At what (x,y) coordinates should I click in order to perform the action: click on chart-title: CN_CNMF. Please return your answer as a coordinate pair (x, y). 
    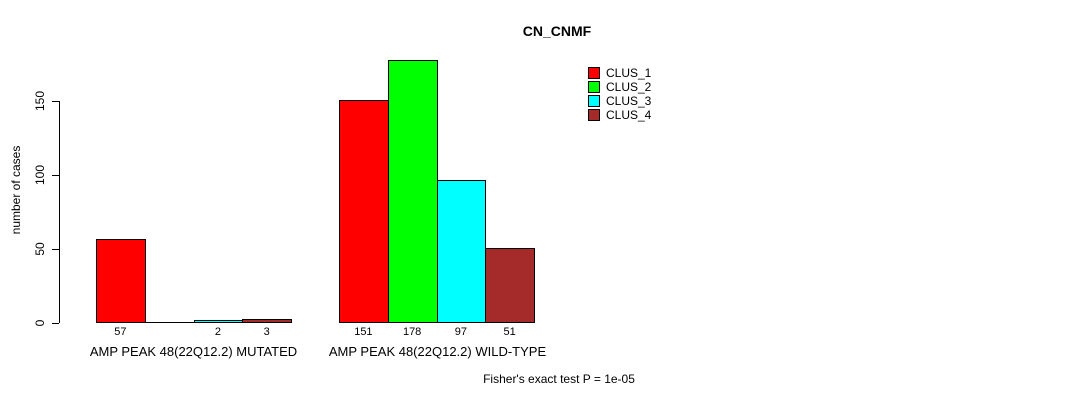
    Looking at the image, I should click on (557, 31).